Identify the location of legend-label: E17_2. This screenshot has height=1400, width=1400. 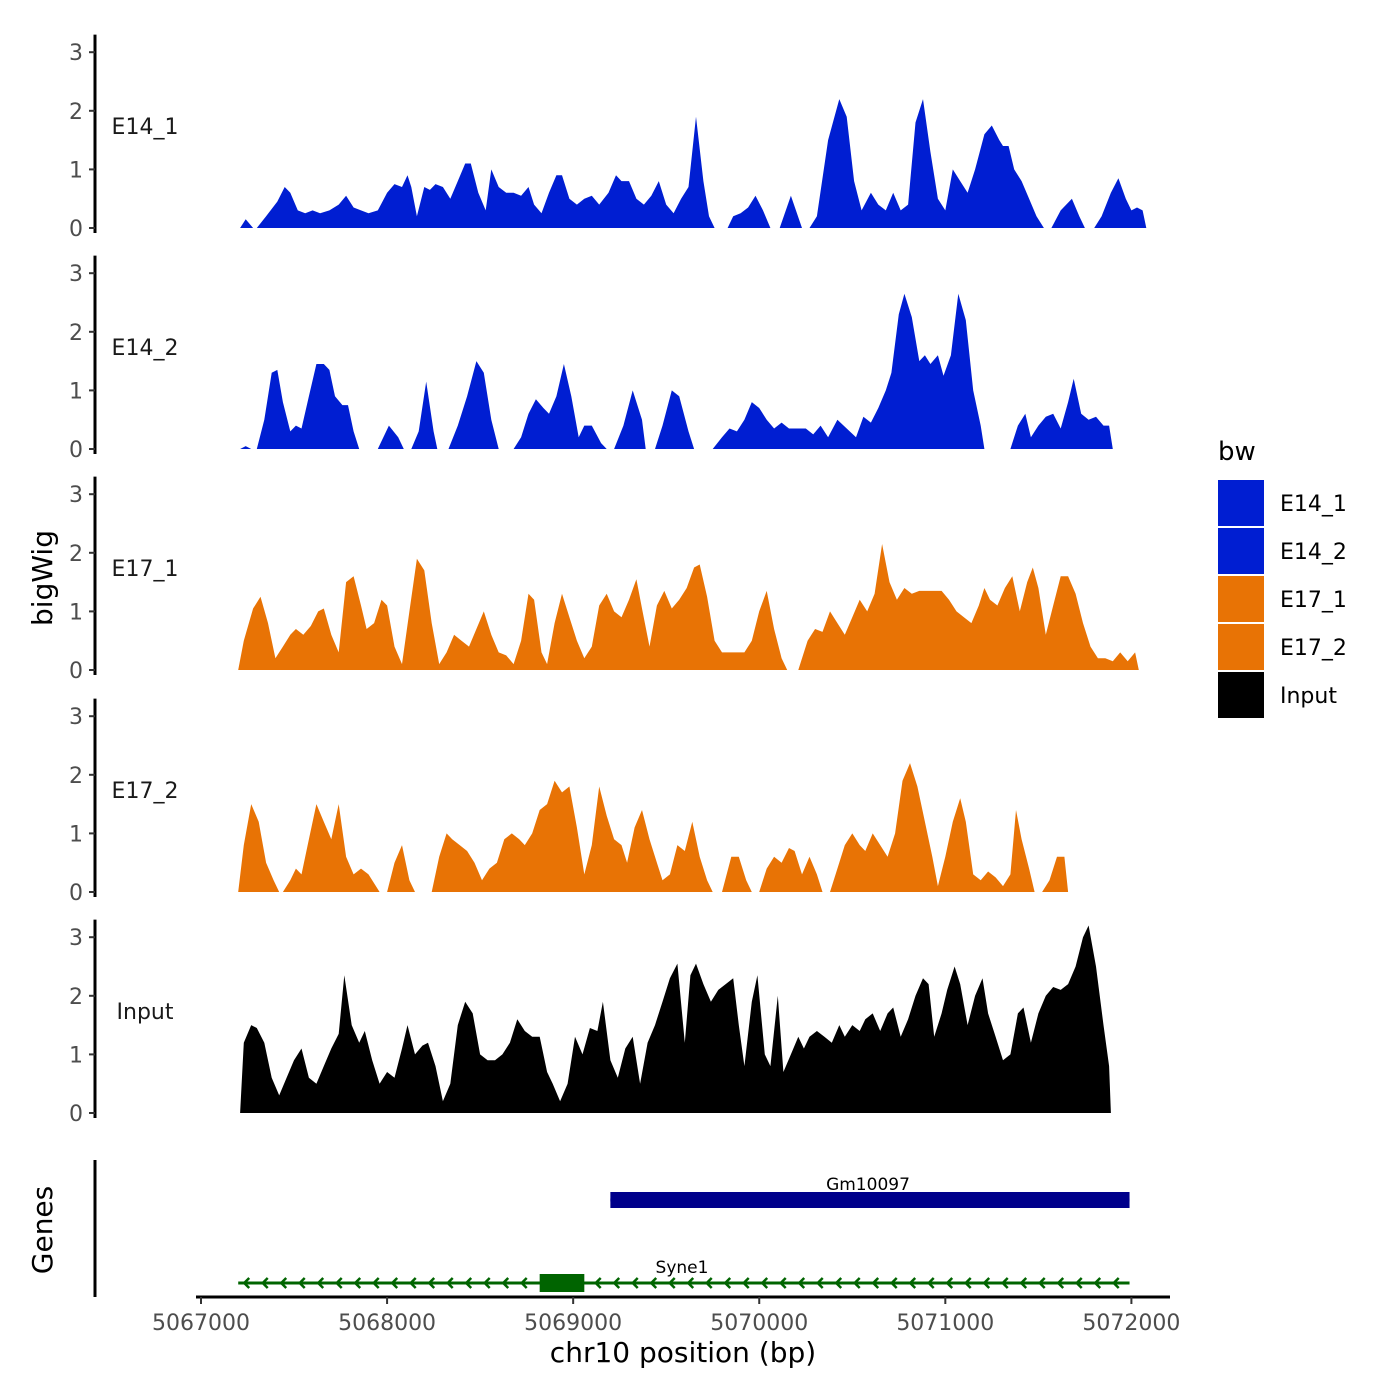
(1313, 648).